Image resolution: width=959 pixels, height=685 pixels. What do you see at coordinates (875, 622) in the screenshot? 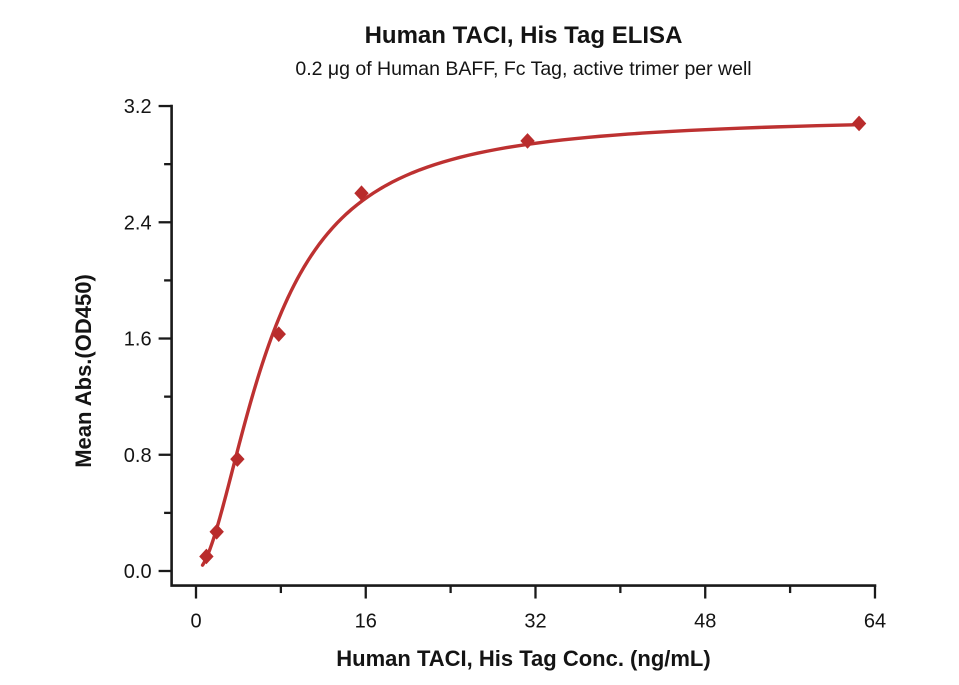
I see `x-tick-label: 64` at bounding box center [875, 622].